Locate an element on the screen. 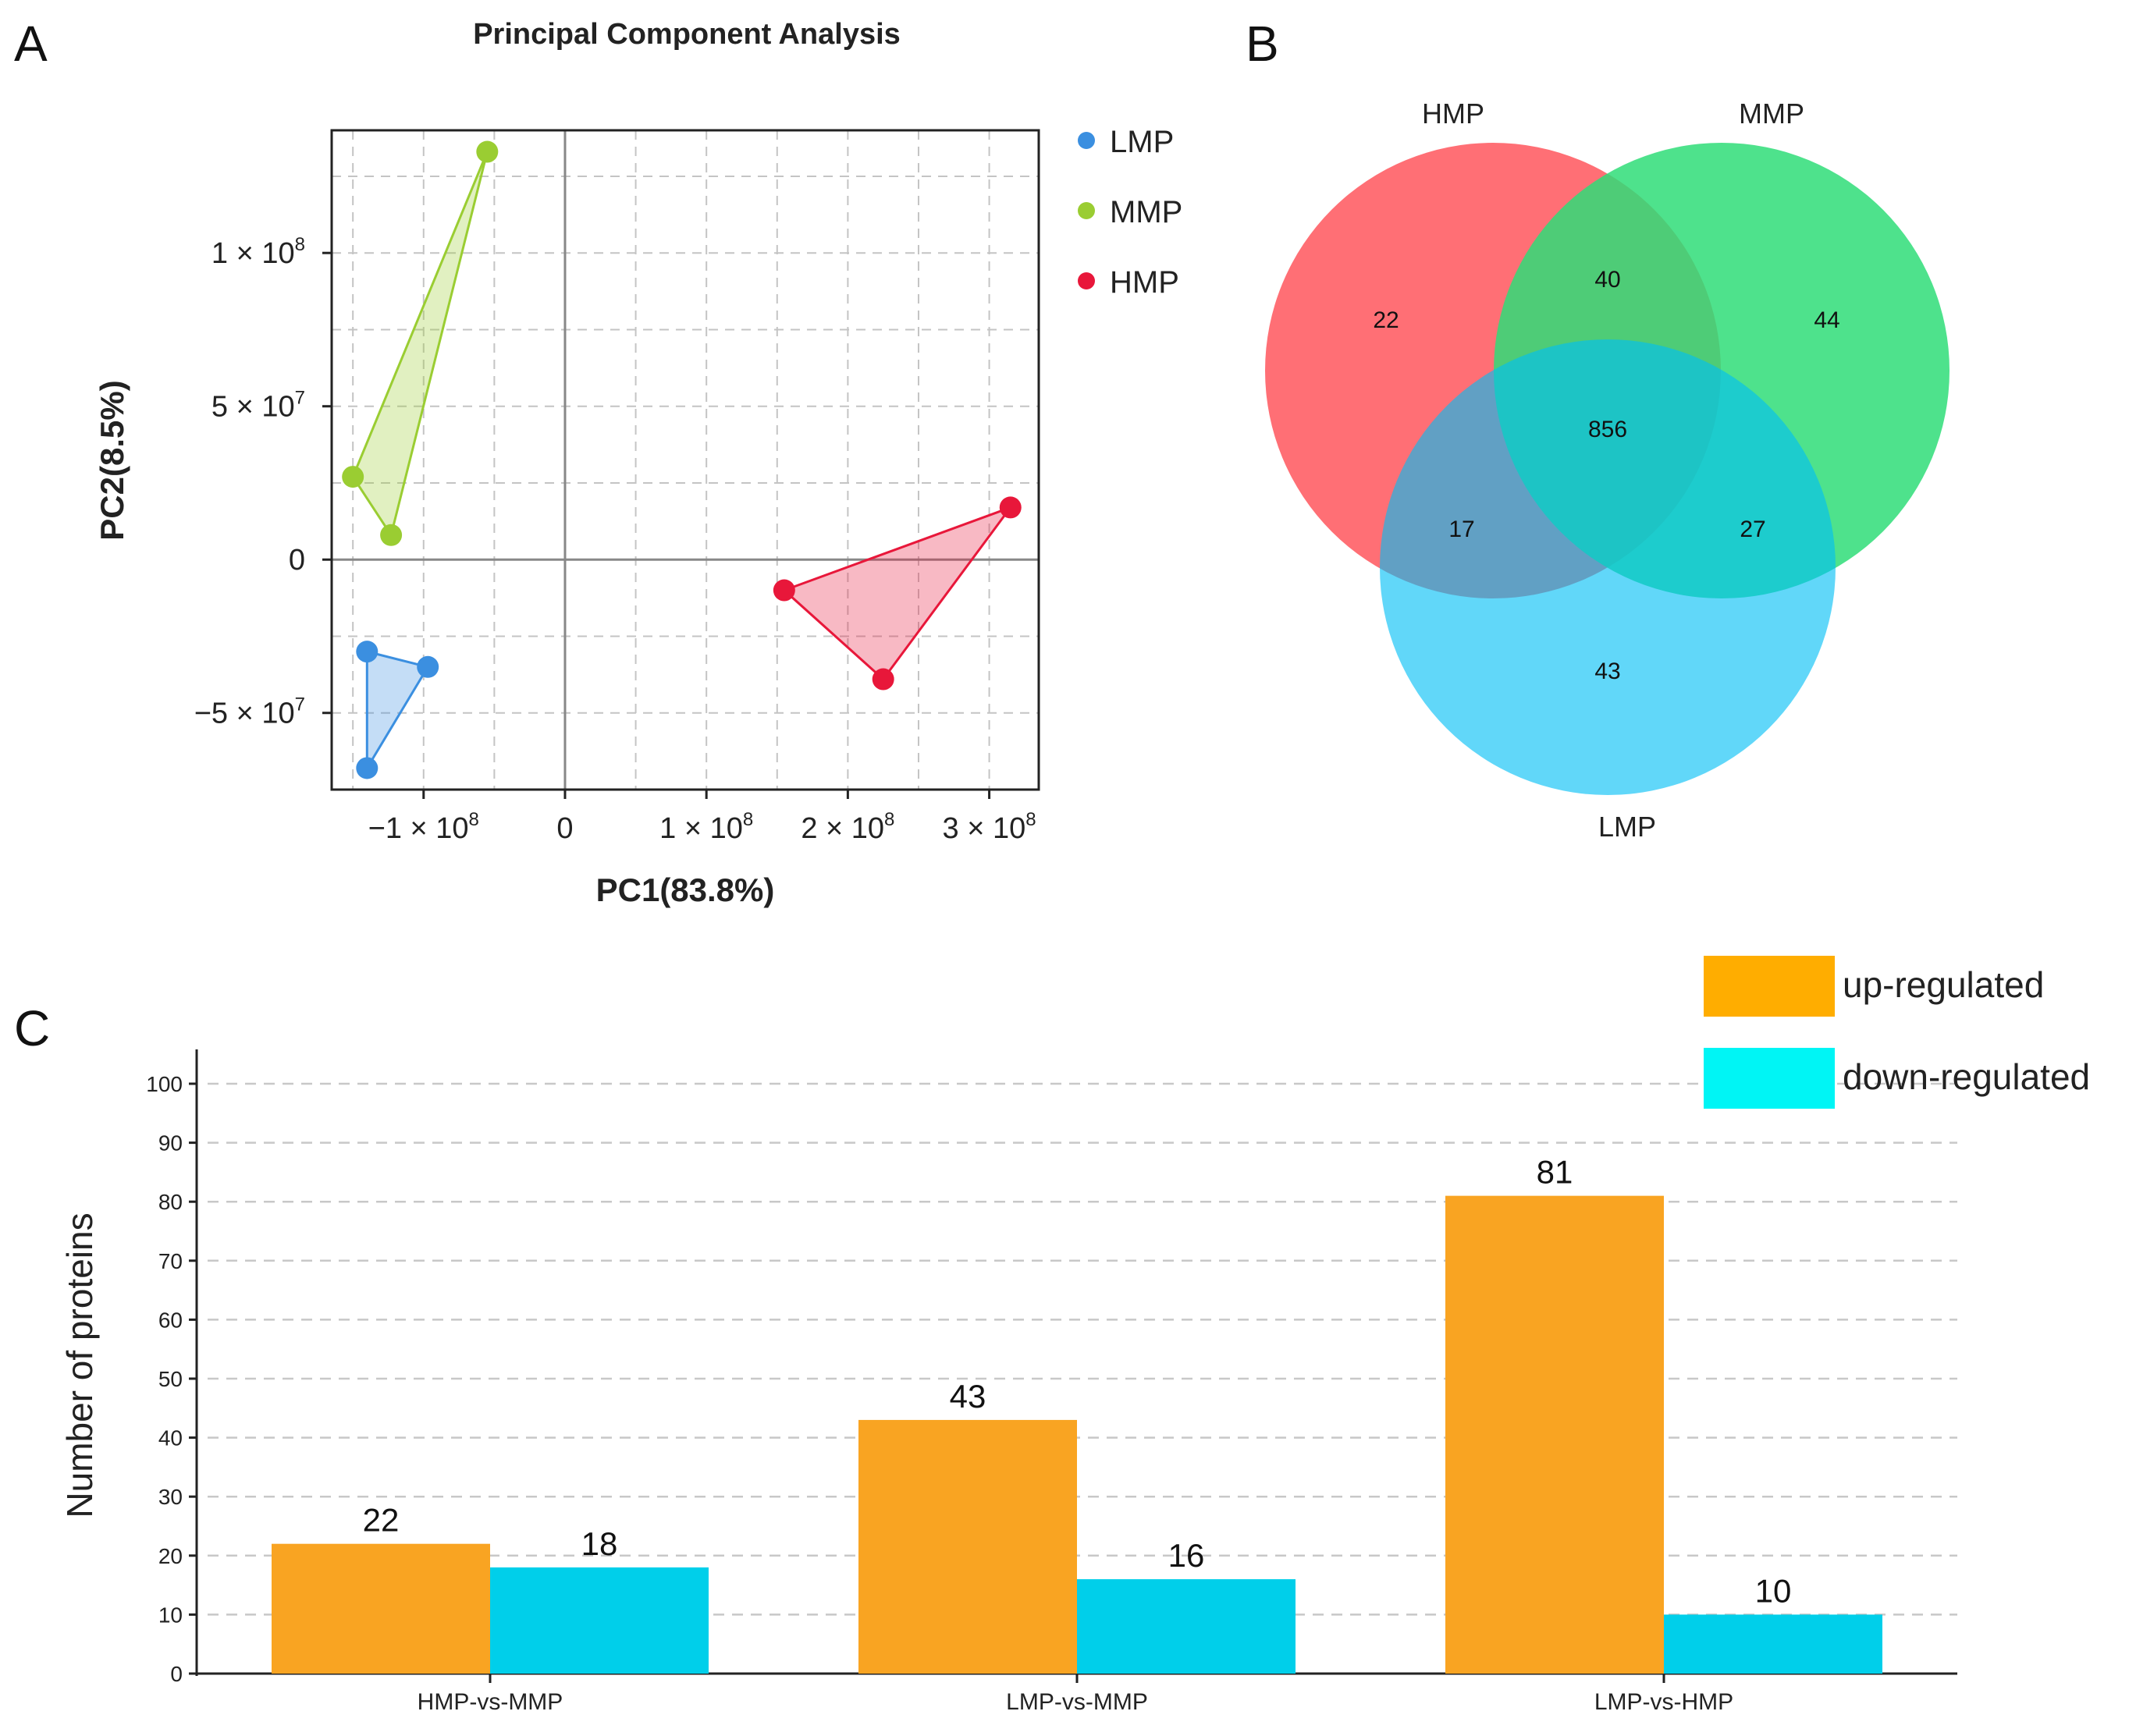 The height and width of the screenshot is (1736, 2129). venn-count-mmp-lmp: 27 is located at coordinates (1752, 529).